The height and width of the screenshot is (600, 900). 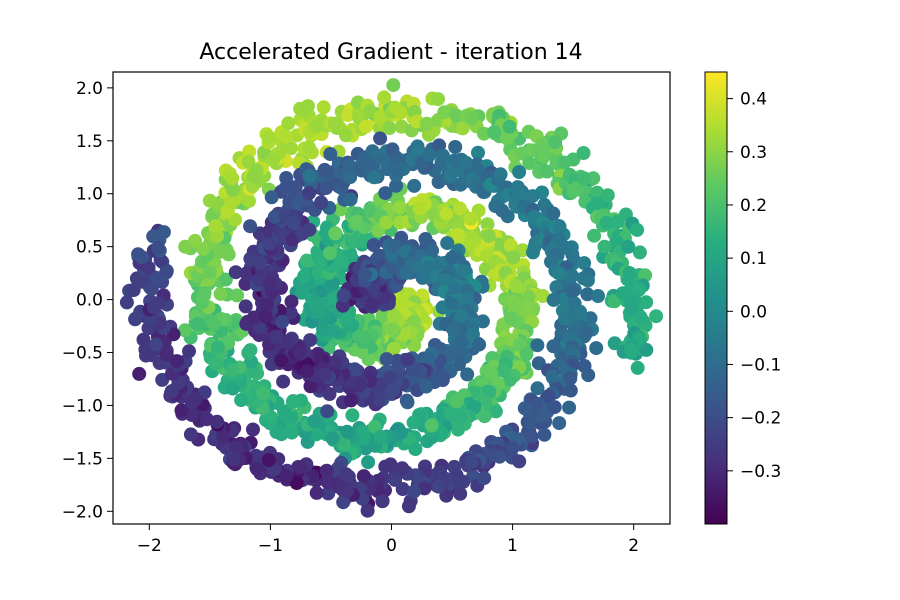 What do you see at coordinates (760, 472) in the screenshot?
I see `colorbar-tick-label: −0.3` at bounding box center [760, 472].